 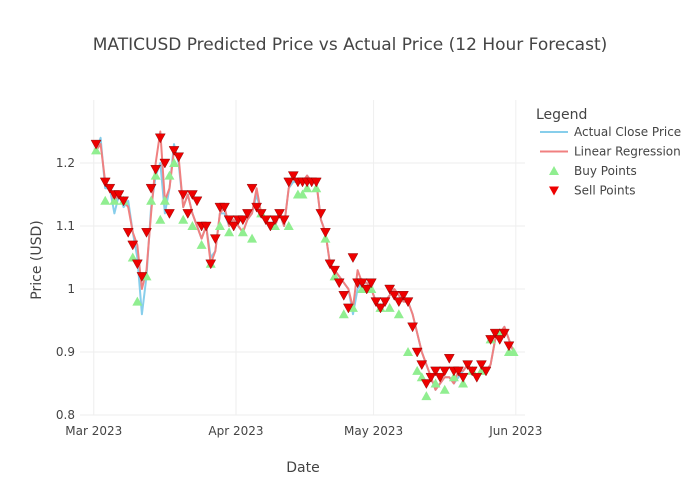 What do you see at coordinates (627, 132) in the screenshot?
I see `legend-label: Actual Close Price` at bounding box center [627, 132].